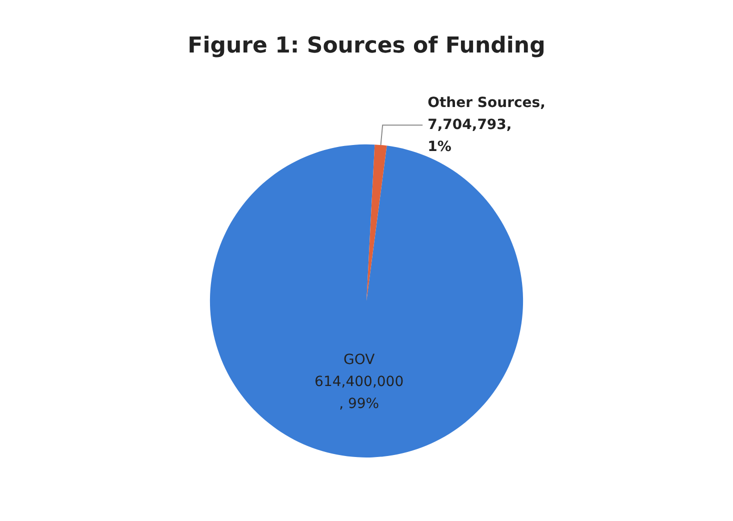 This screenshot has height=521, width=733. I want to click on slice-label: GOV, so click(359, 360).